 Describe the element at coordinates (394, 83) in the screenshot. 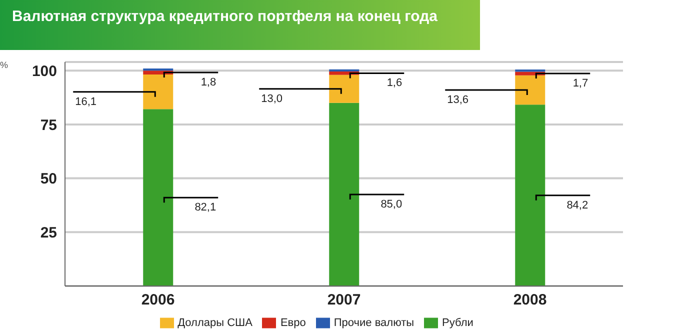

I see `data-label: 1,6` at that location.